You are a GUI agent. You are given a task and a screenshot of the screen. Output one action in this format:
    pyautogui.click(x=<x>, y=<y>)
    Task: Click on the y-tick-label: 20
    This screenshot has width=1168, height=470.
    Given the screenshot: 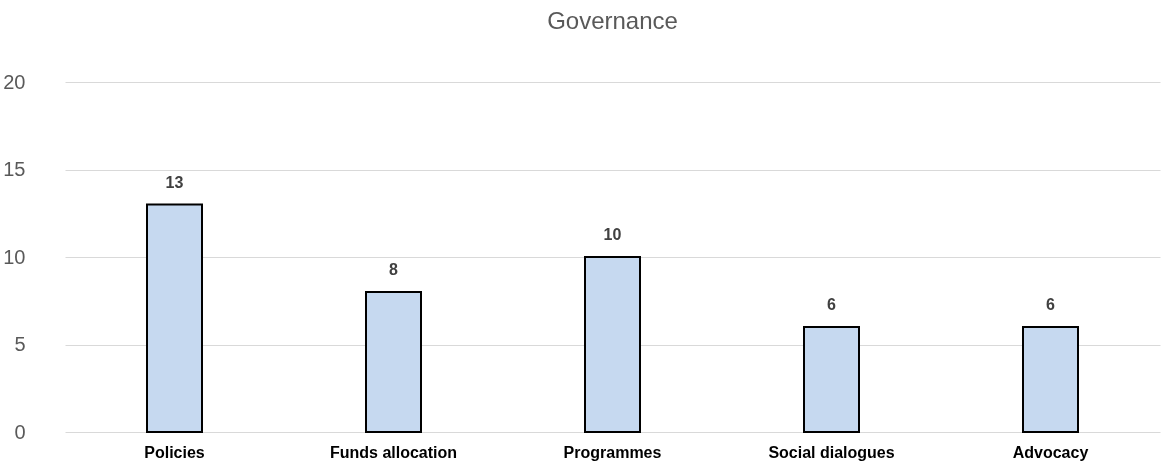 What is the action you would take?
    pyautogui.click(x=14, y=81)
    